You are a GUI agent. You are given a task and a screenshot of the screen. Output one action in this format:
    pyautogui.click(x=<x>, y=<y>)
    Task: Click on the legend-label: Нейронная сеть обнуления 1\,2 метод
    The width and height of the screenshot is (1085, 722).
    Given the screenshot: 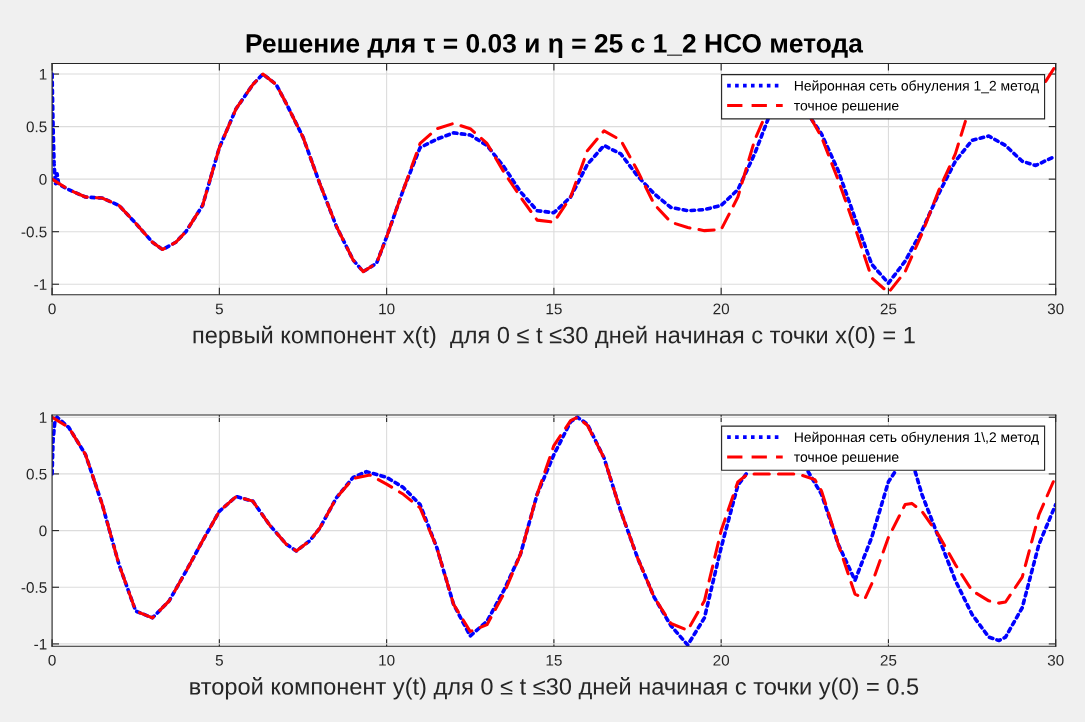 What is the action you would take?
    pyautogui.click(x=916, y=438)
    